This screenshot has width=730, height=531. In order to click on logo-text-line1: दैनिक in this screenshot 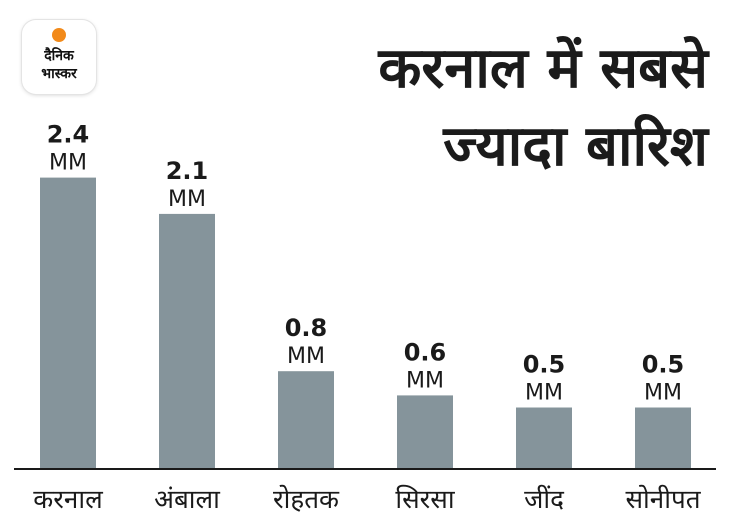, I will do `click(59, 56)`.